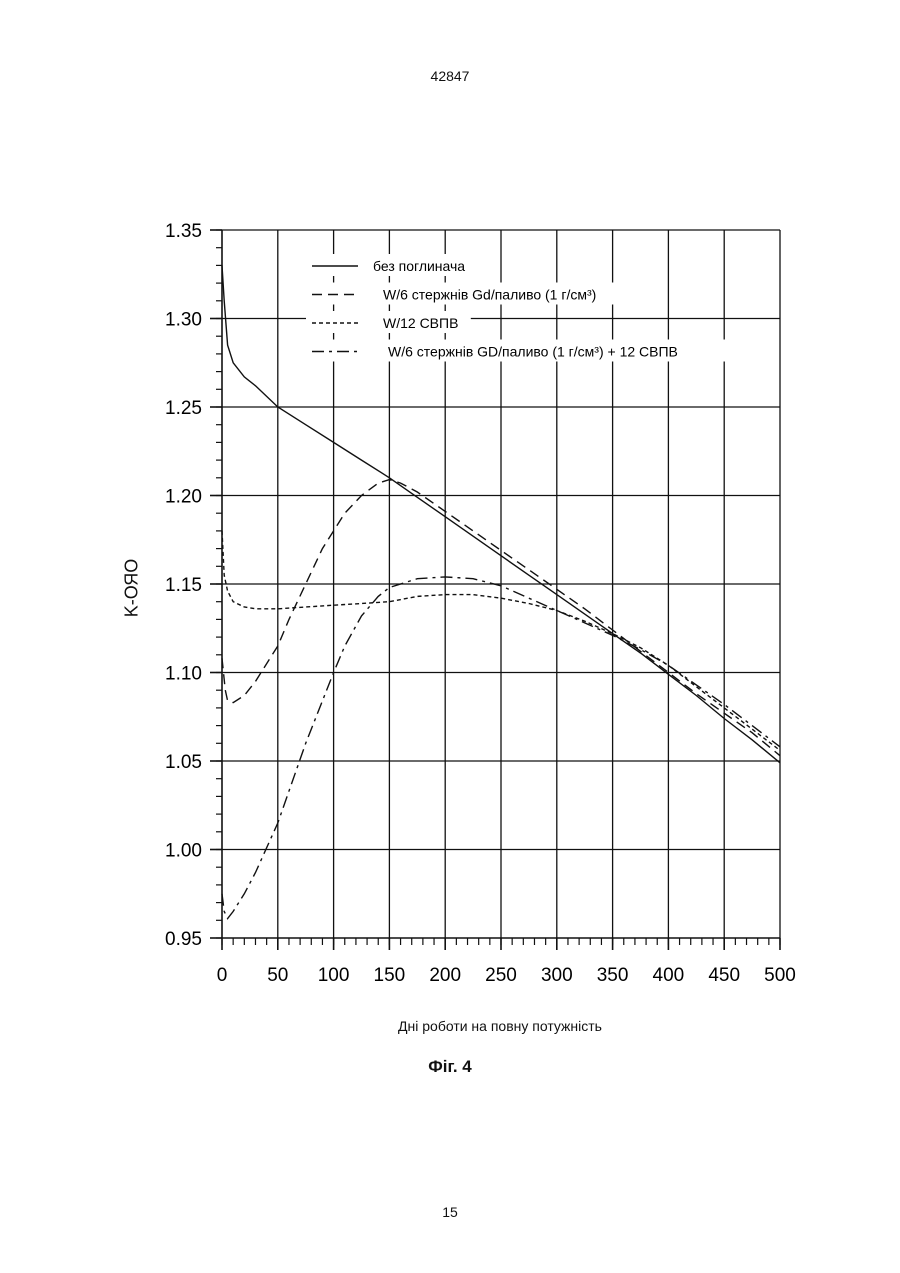 The width and height of the screenshot is (900, 1273). Describe the element at coordinates (557, 975) in the screenshot. I see `x-tick-label-300: 300` at that location.